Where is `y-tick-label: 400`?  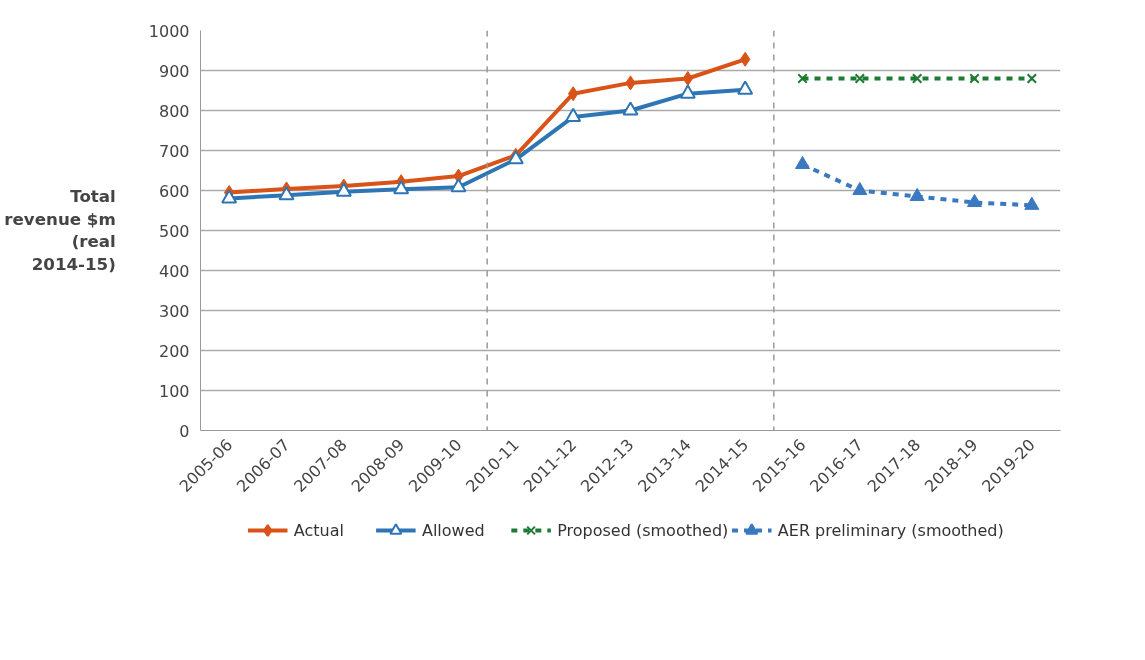
y-tick-label: 400 is located at coordinates (174, 271).